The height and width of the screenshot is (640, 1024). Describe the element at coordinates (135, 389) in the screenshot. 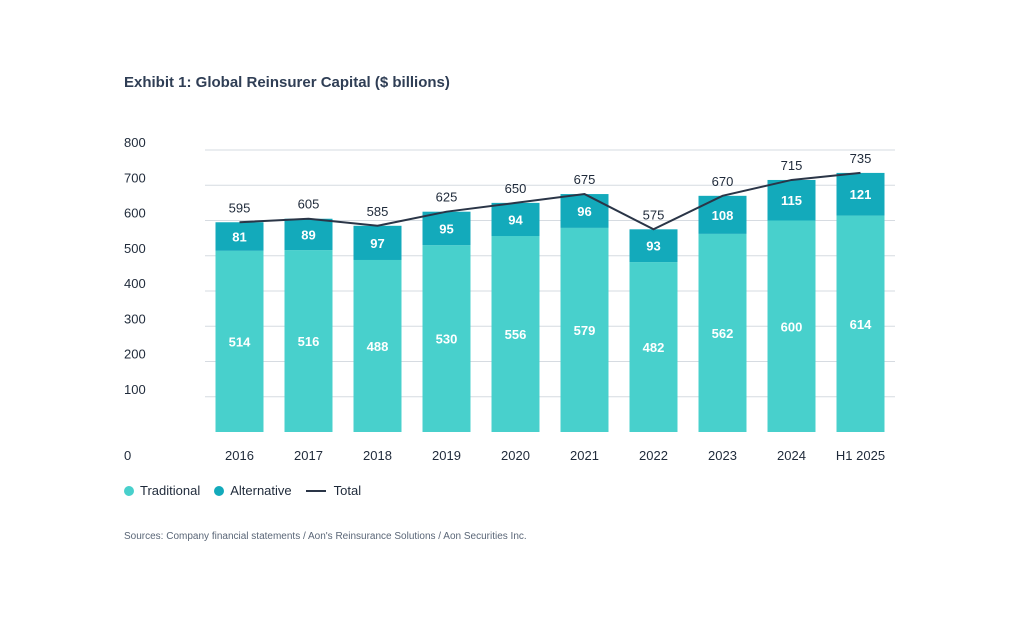

I see `y-tick-label: 100` at that location.